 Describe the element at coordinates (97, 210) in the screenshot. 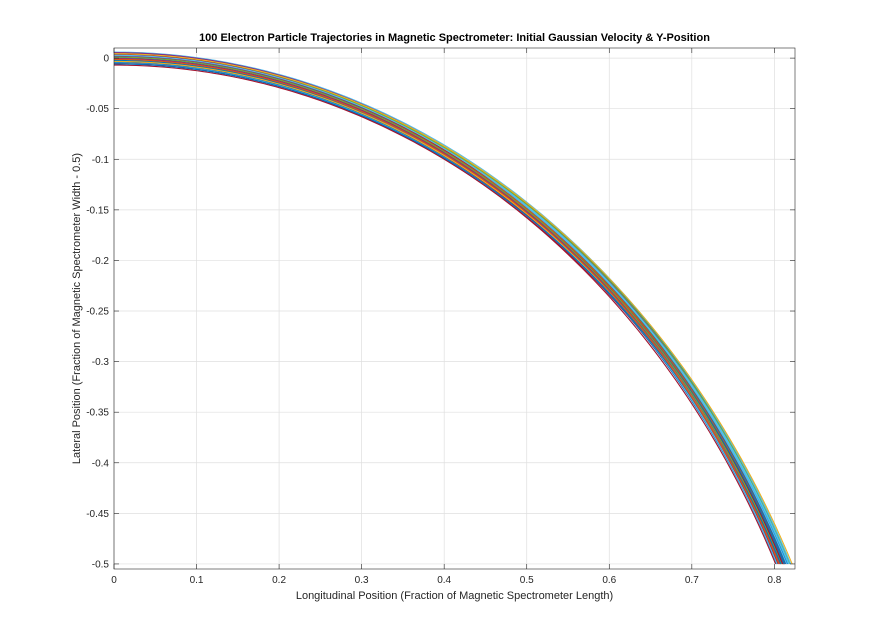

I see `y-tick-label: -0.15` at that location.